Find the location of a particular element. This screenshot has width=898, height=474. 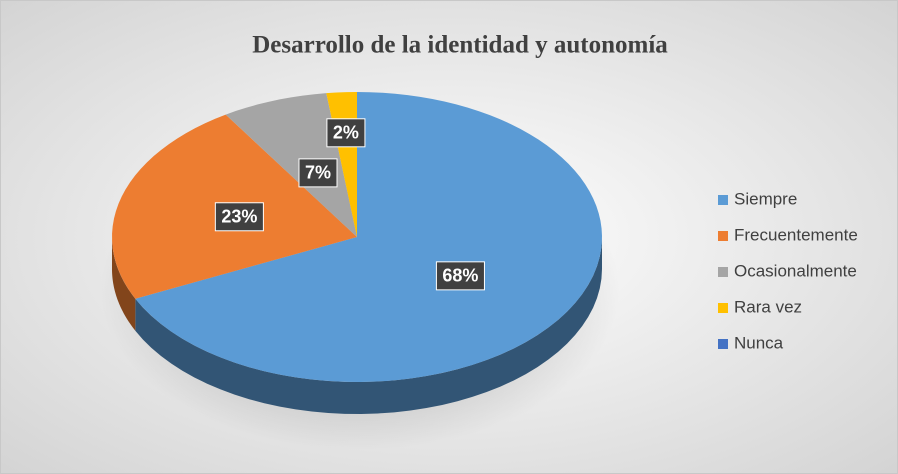

slice-side is located at coordinates (124, 284).